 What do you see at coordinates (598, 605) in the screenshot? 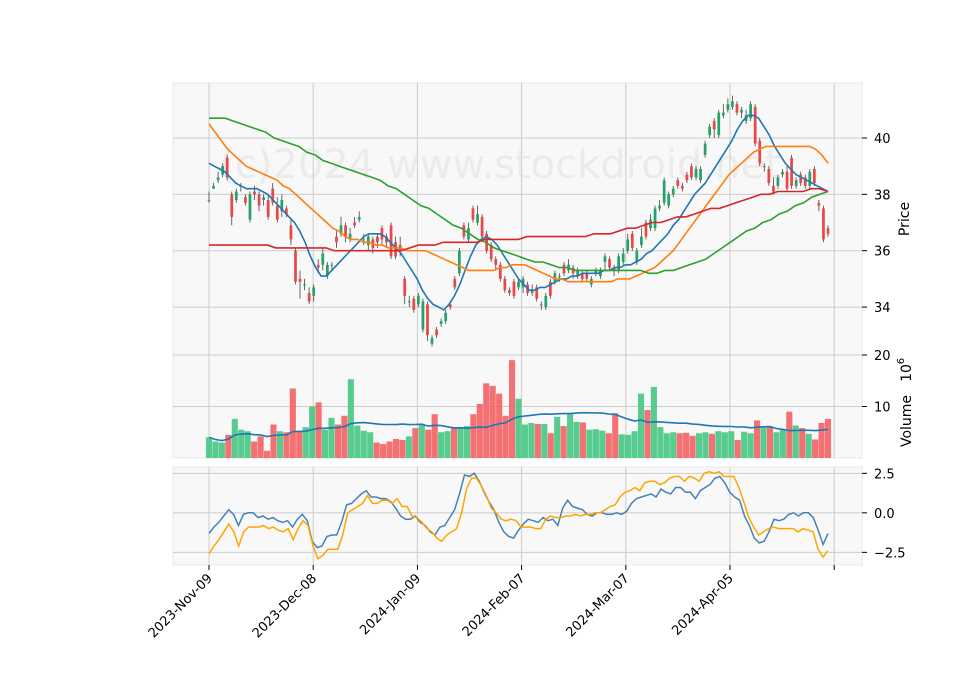
I see `x-tick-label: 2024-Mar-07` at bounding box center [598, 605].